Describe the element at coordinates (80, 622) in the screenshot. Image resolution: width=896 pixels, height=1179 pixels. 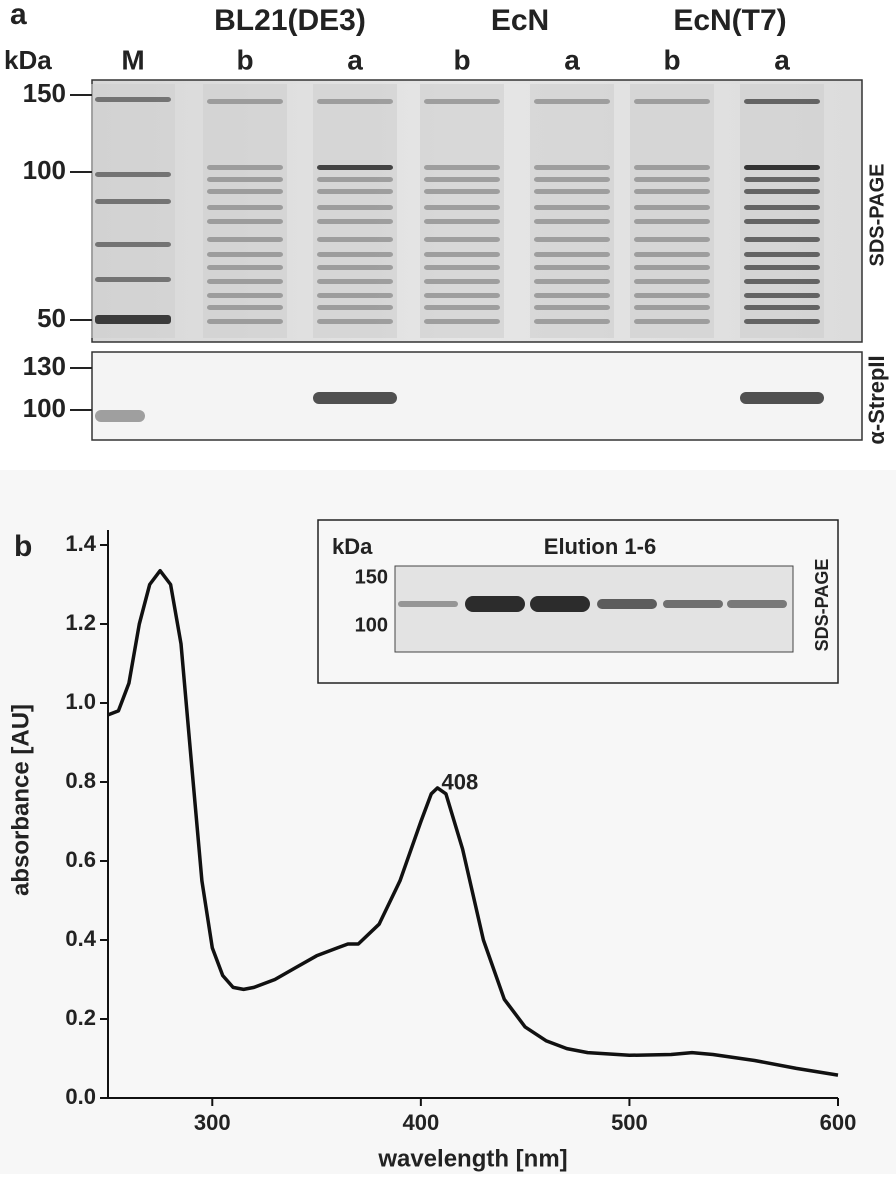
I see `y-tick-label: 1.2` at that location.